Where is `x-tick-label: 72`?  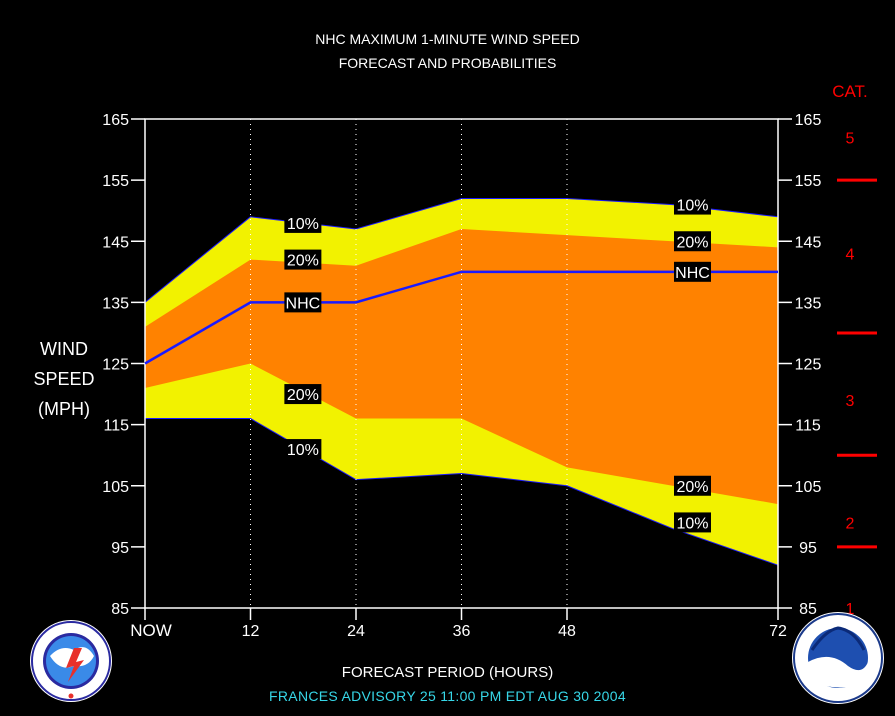
x-tick-label: 72 is located at coordinates (778, 631).